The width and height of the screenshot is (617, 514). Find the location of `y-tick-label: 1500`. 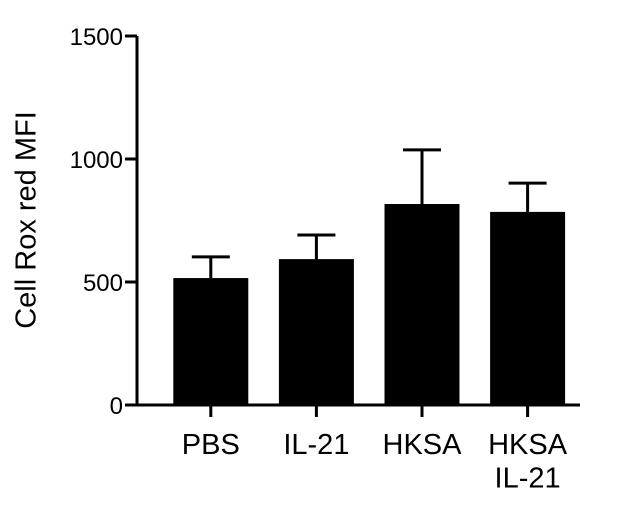

y-tick-label: 1500 is located at coordinates (96, 37).